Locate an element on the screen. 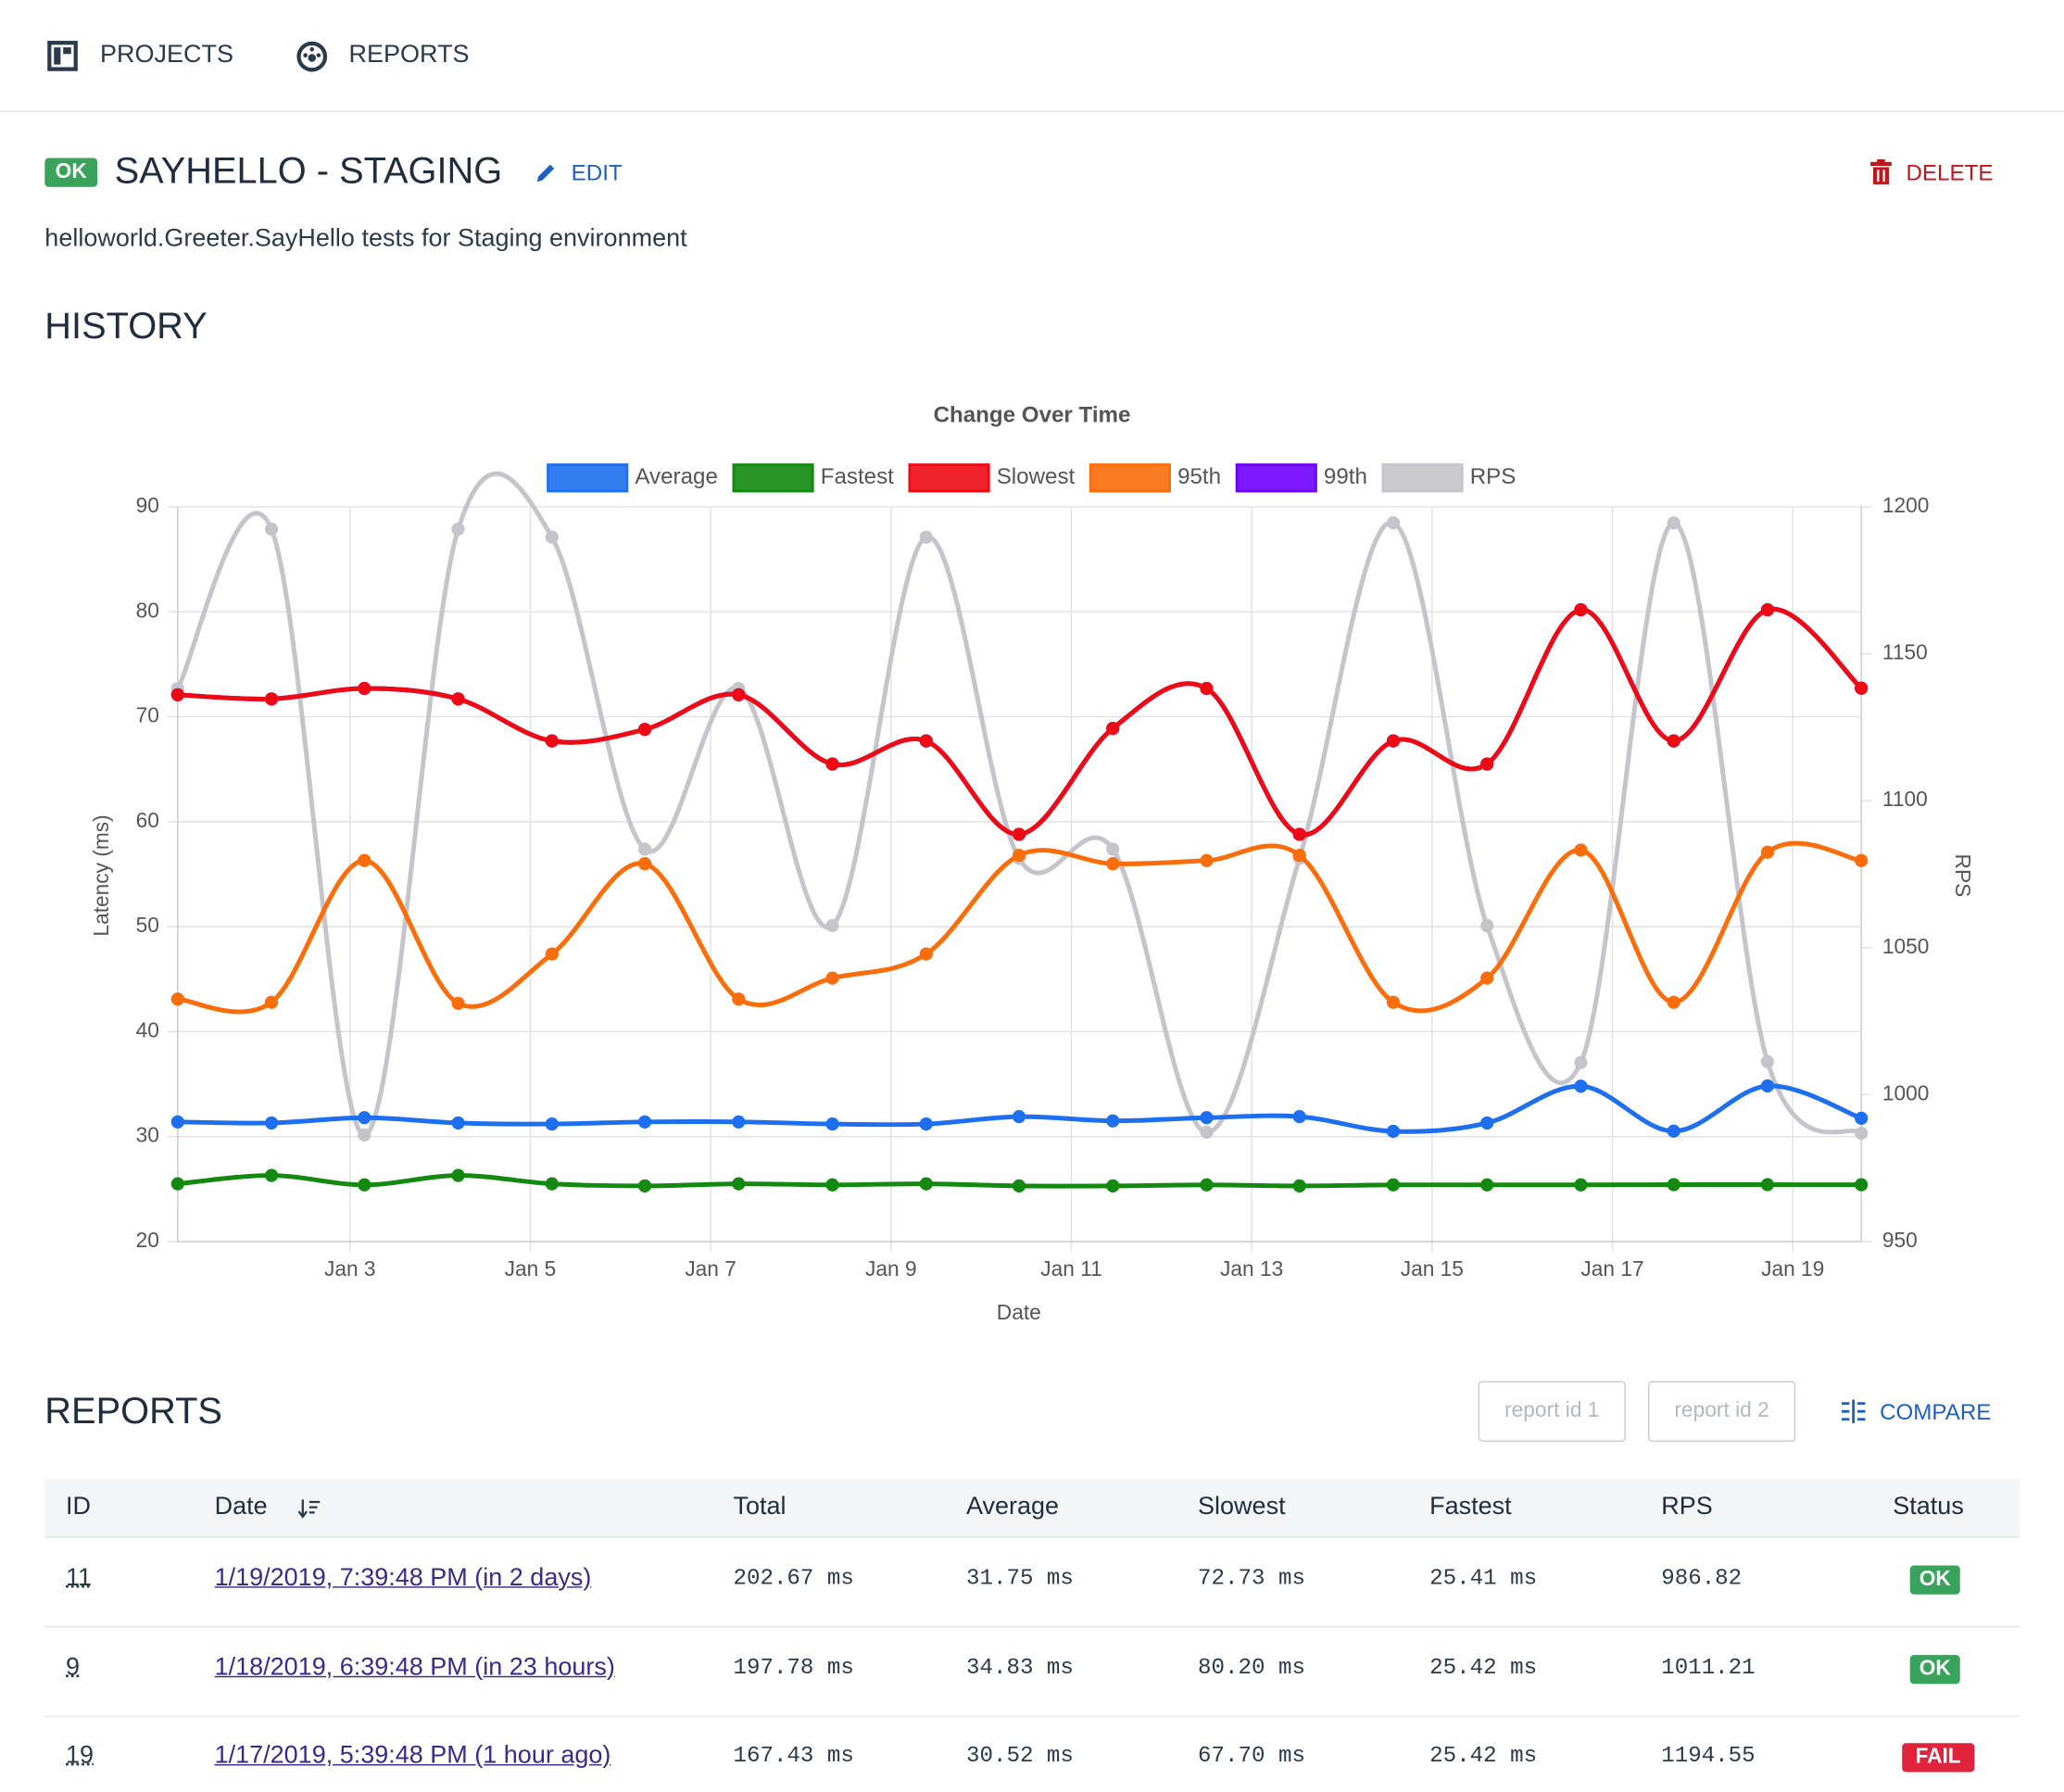 Image resolution: width=2064 pixels, height=1792 pixels. y-axis-label: Latency (ms) is located at coordinates (101, 875).